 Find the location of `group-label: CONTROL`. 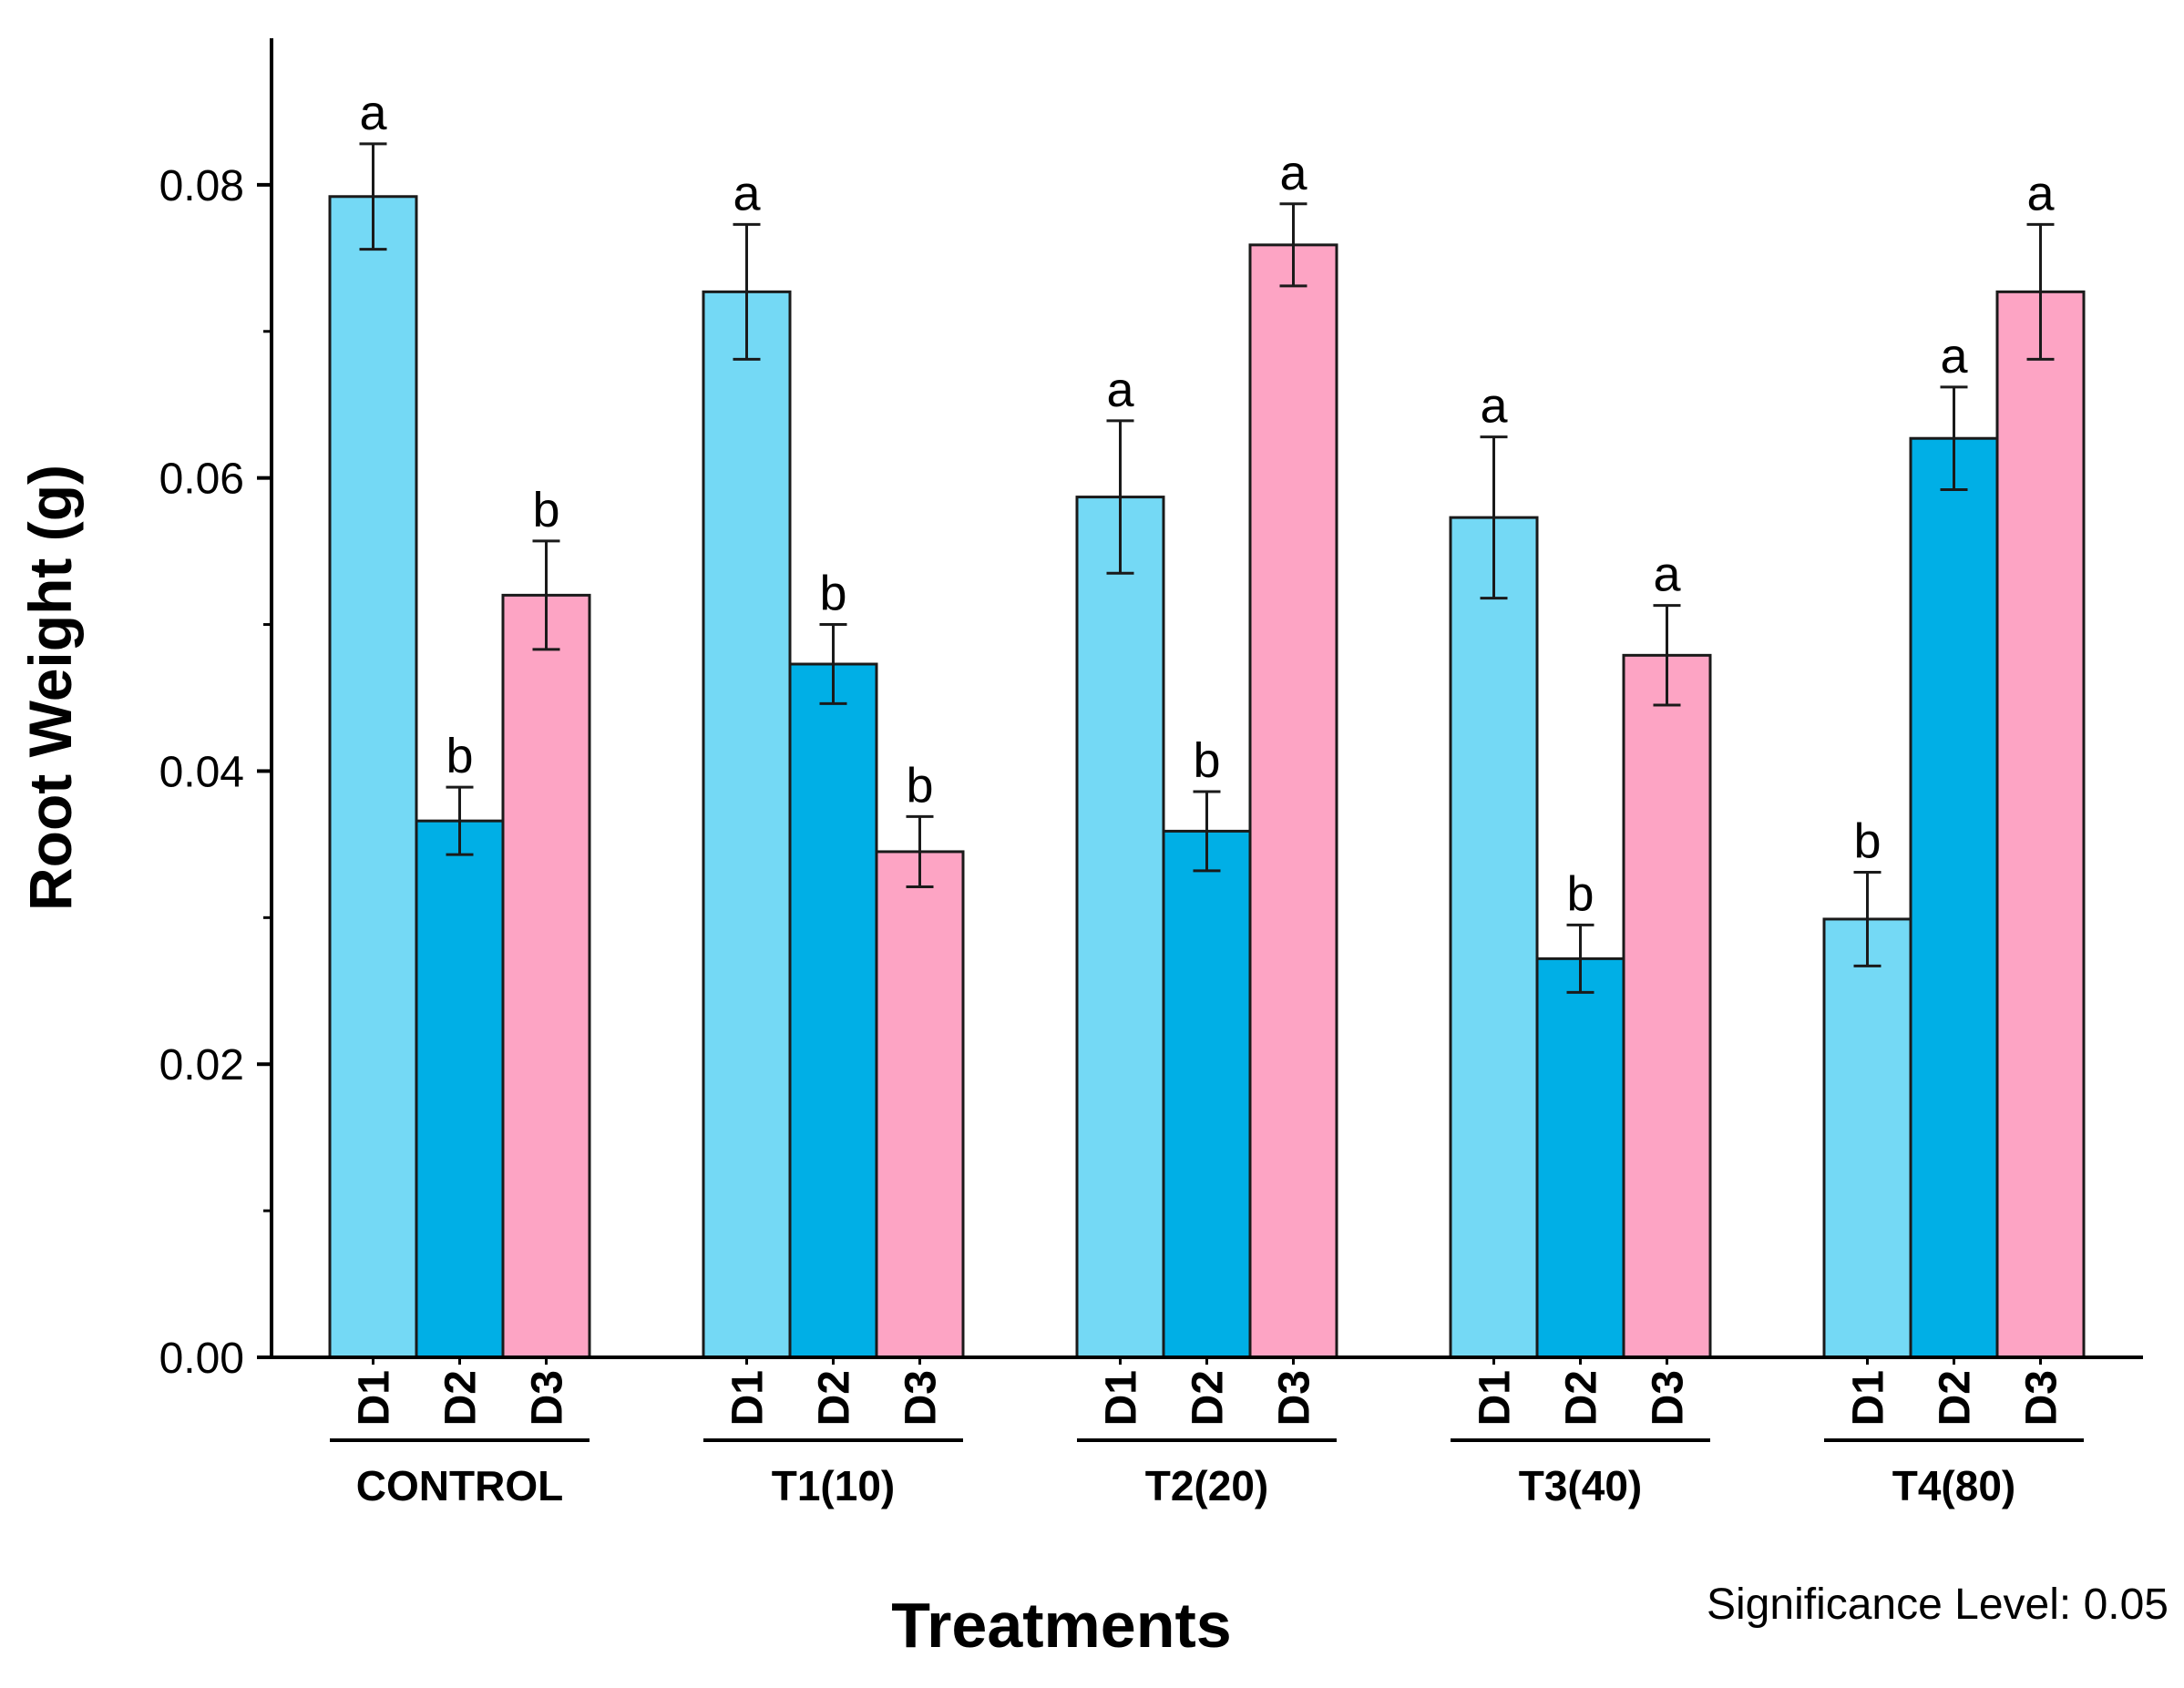

group-label: CONTROL is located at coordinates (459, 1485).